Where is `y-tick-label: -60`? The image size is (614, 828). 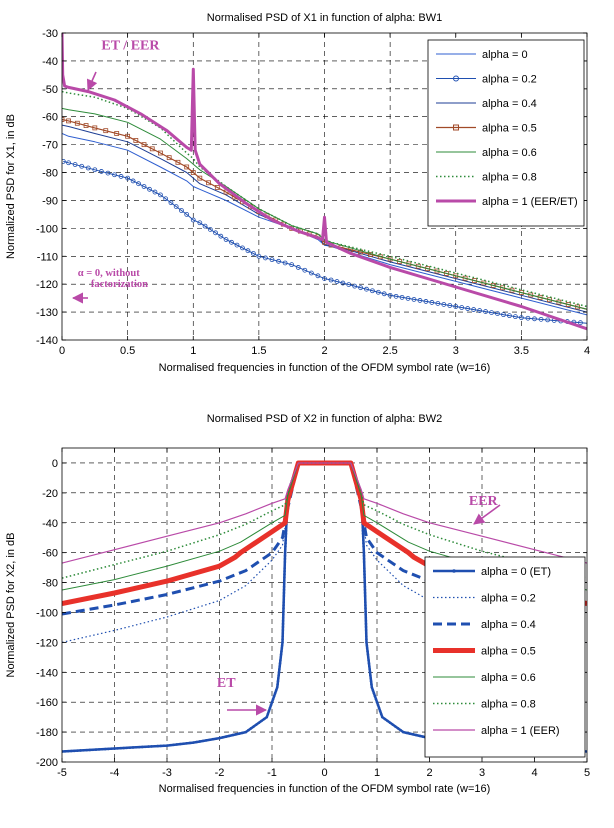
y-tick-label: -60 is located at coordinates (50, 118).